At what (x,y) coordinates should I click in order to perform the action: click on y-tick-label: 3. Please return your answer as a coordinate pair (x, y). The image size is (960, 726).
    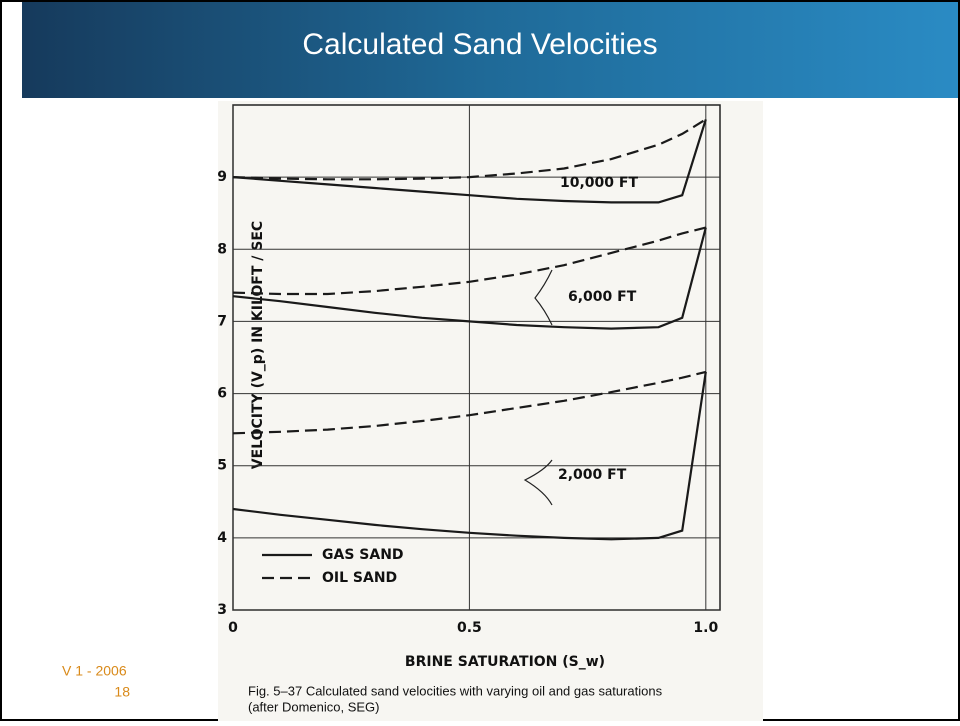
    Looking at the image, I should click on (222, 610).